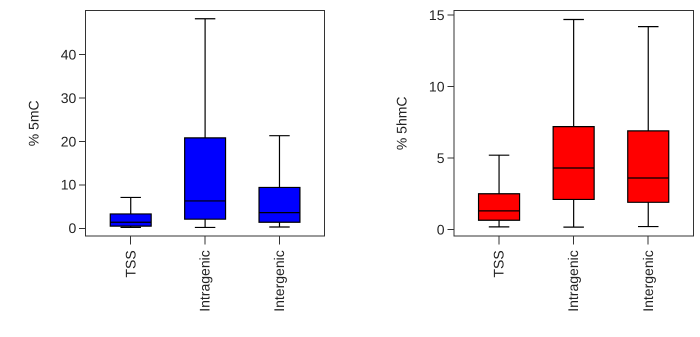  I want to click on y-tick-label: 30, so click(68, 98).